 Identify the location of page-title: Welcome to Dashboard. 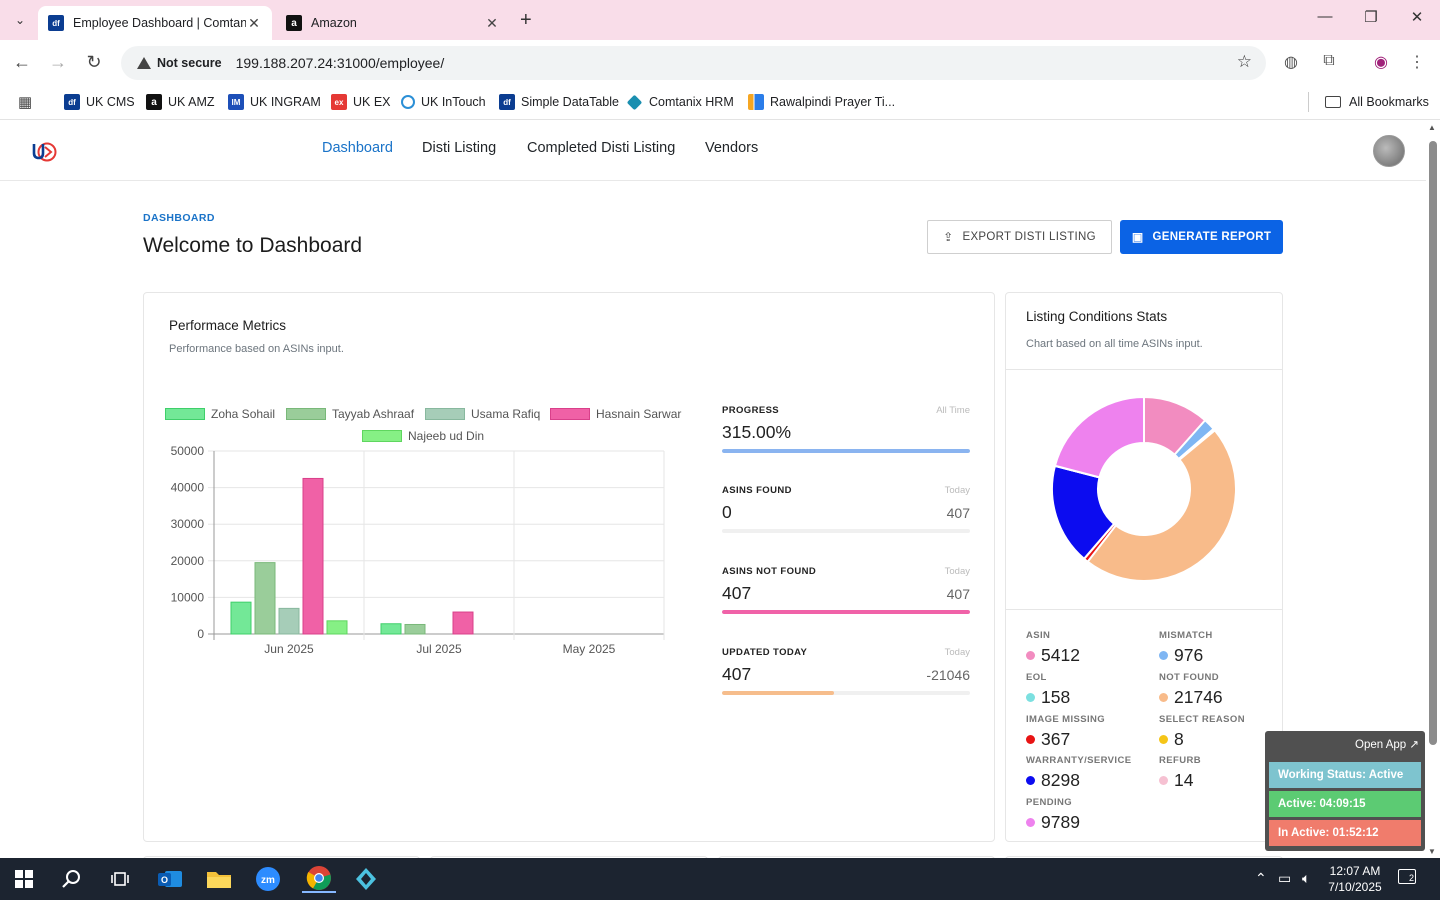
(253, 245).